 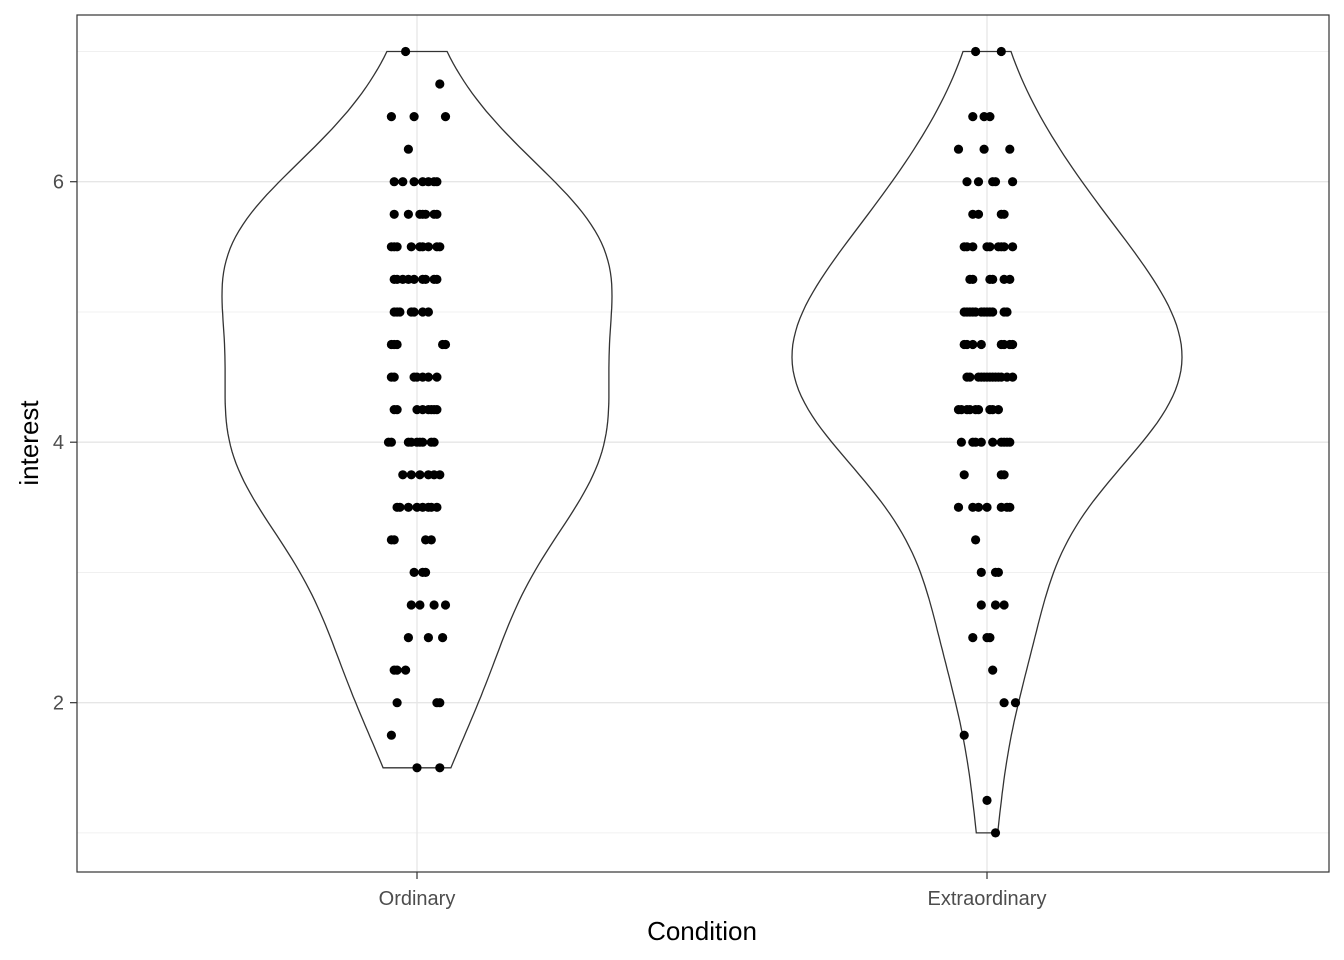 What do you see at coordinates (702, 931) in the screenshot?
I see `x-axis-title: Condition` at bounding box center [702, 931].